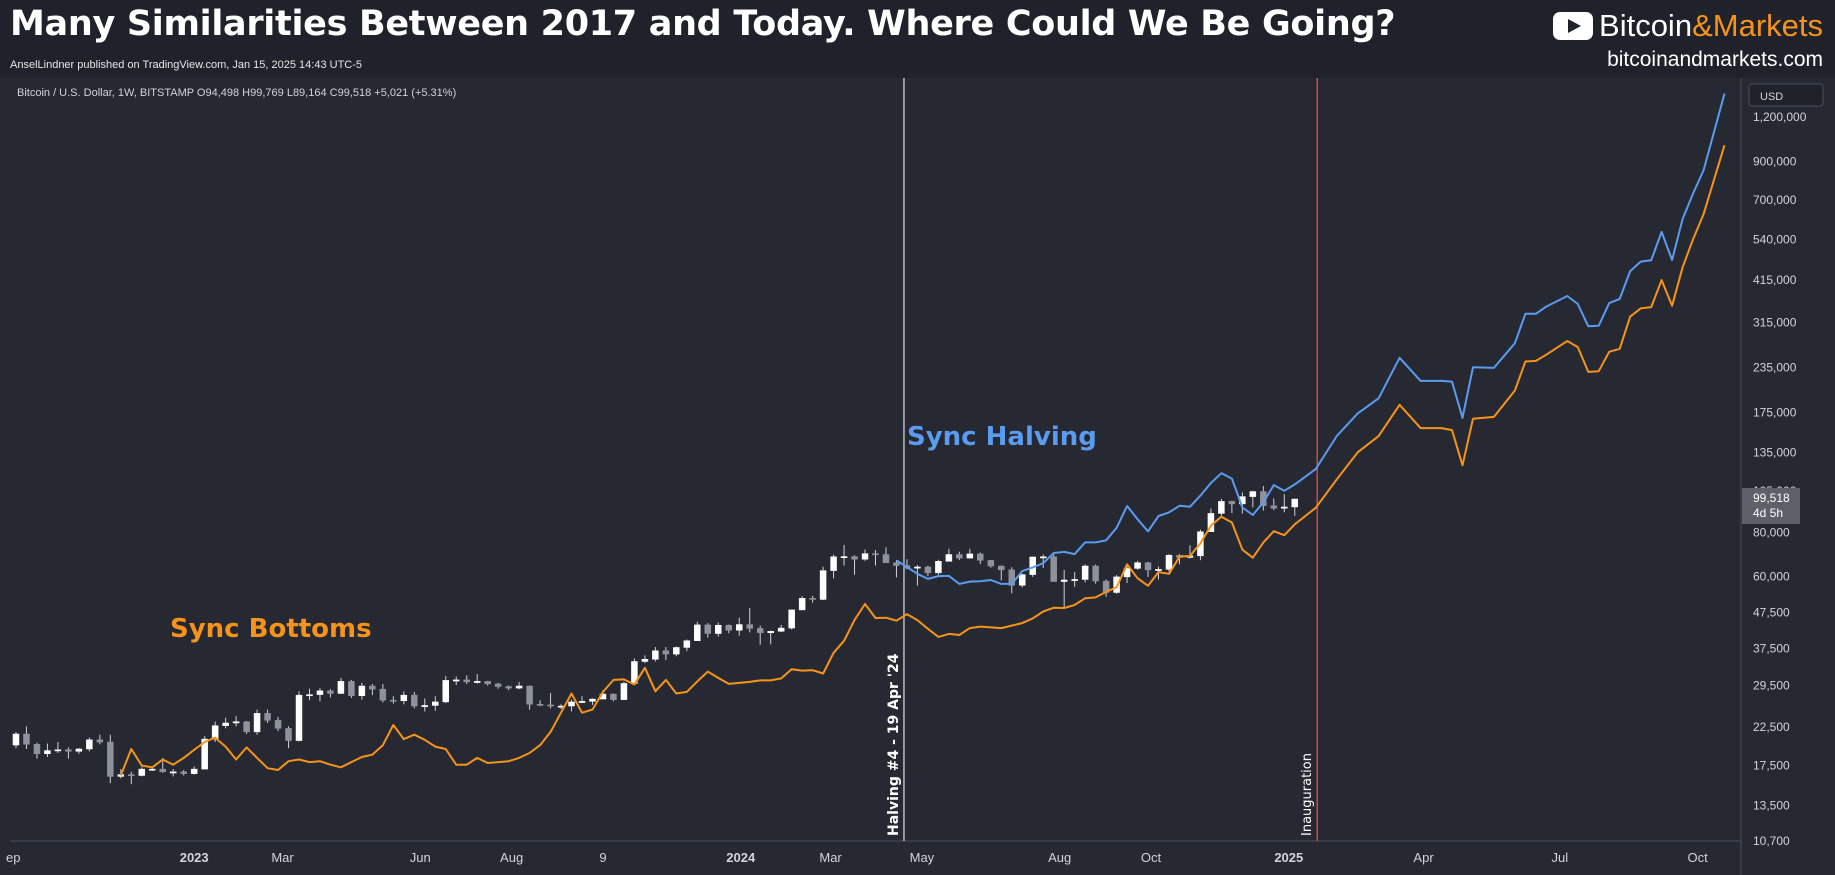 The width and height of the screenshot is (1835, 875). What do you see at coordinates (1771, 841) in the screenshot?
I see `y-tick-label: 10,700` at bounding box center [1771, 841].